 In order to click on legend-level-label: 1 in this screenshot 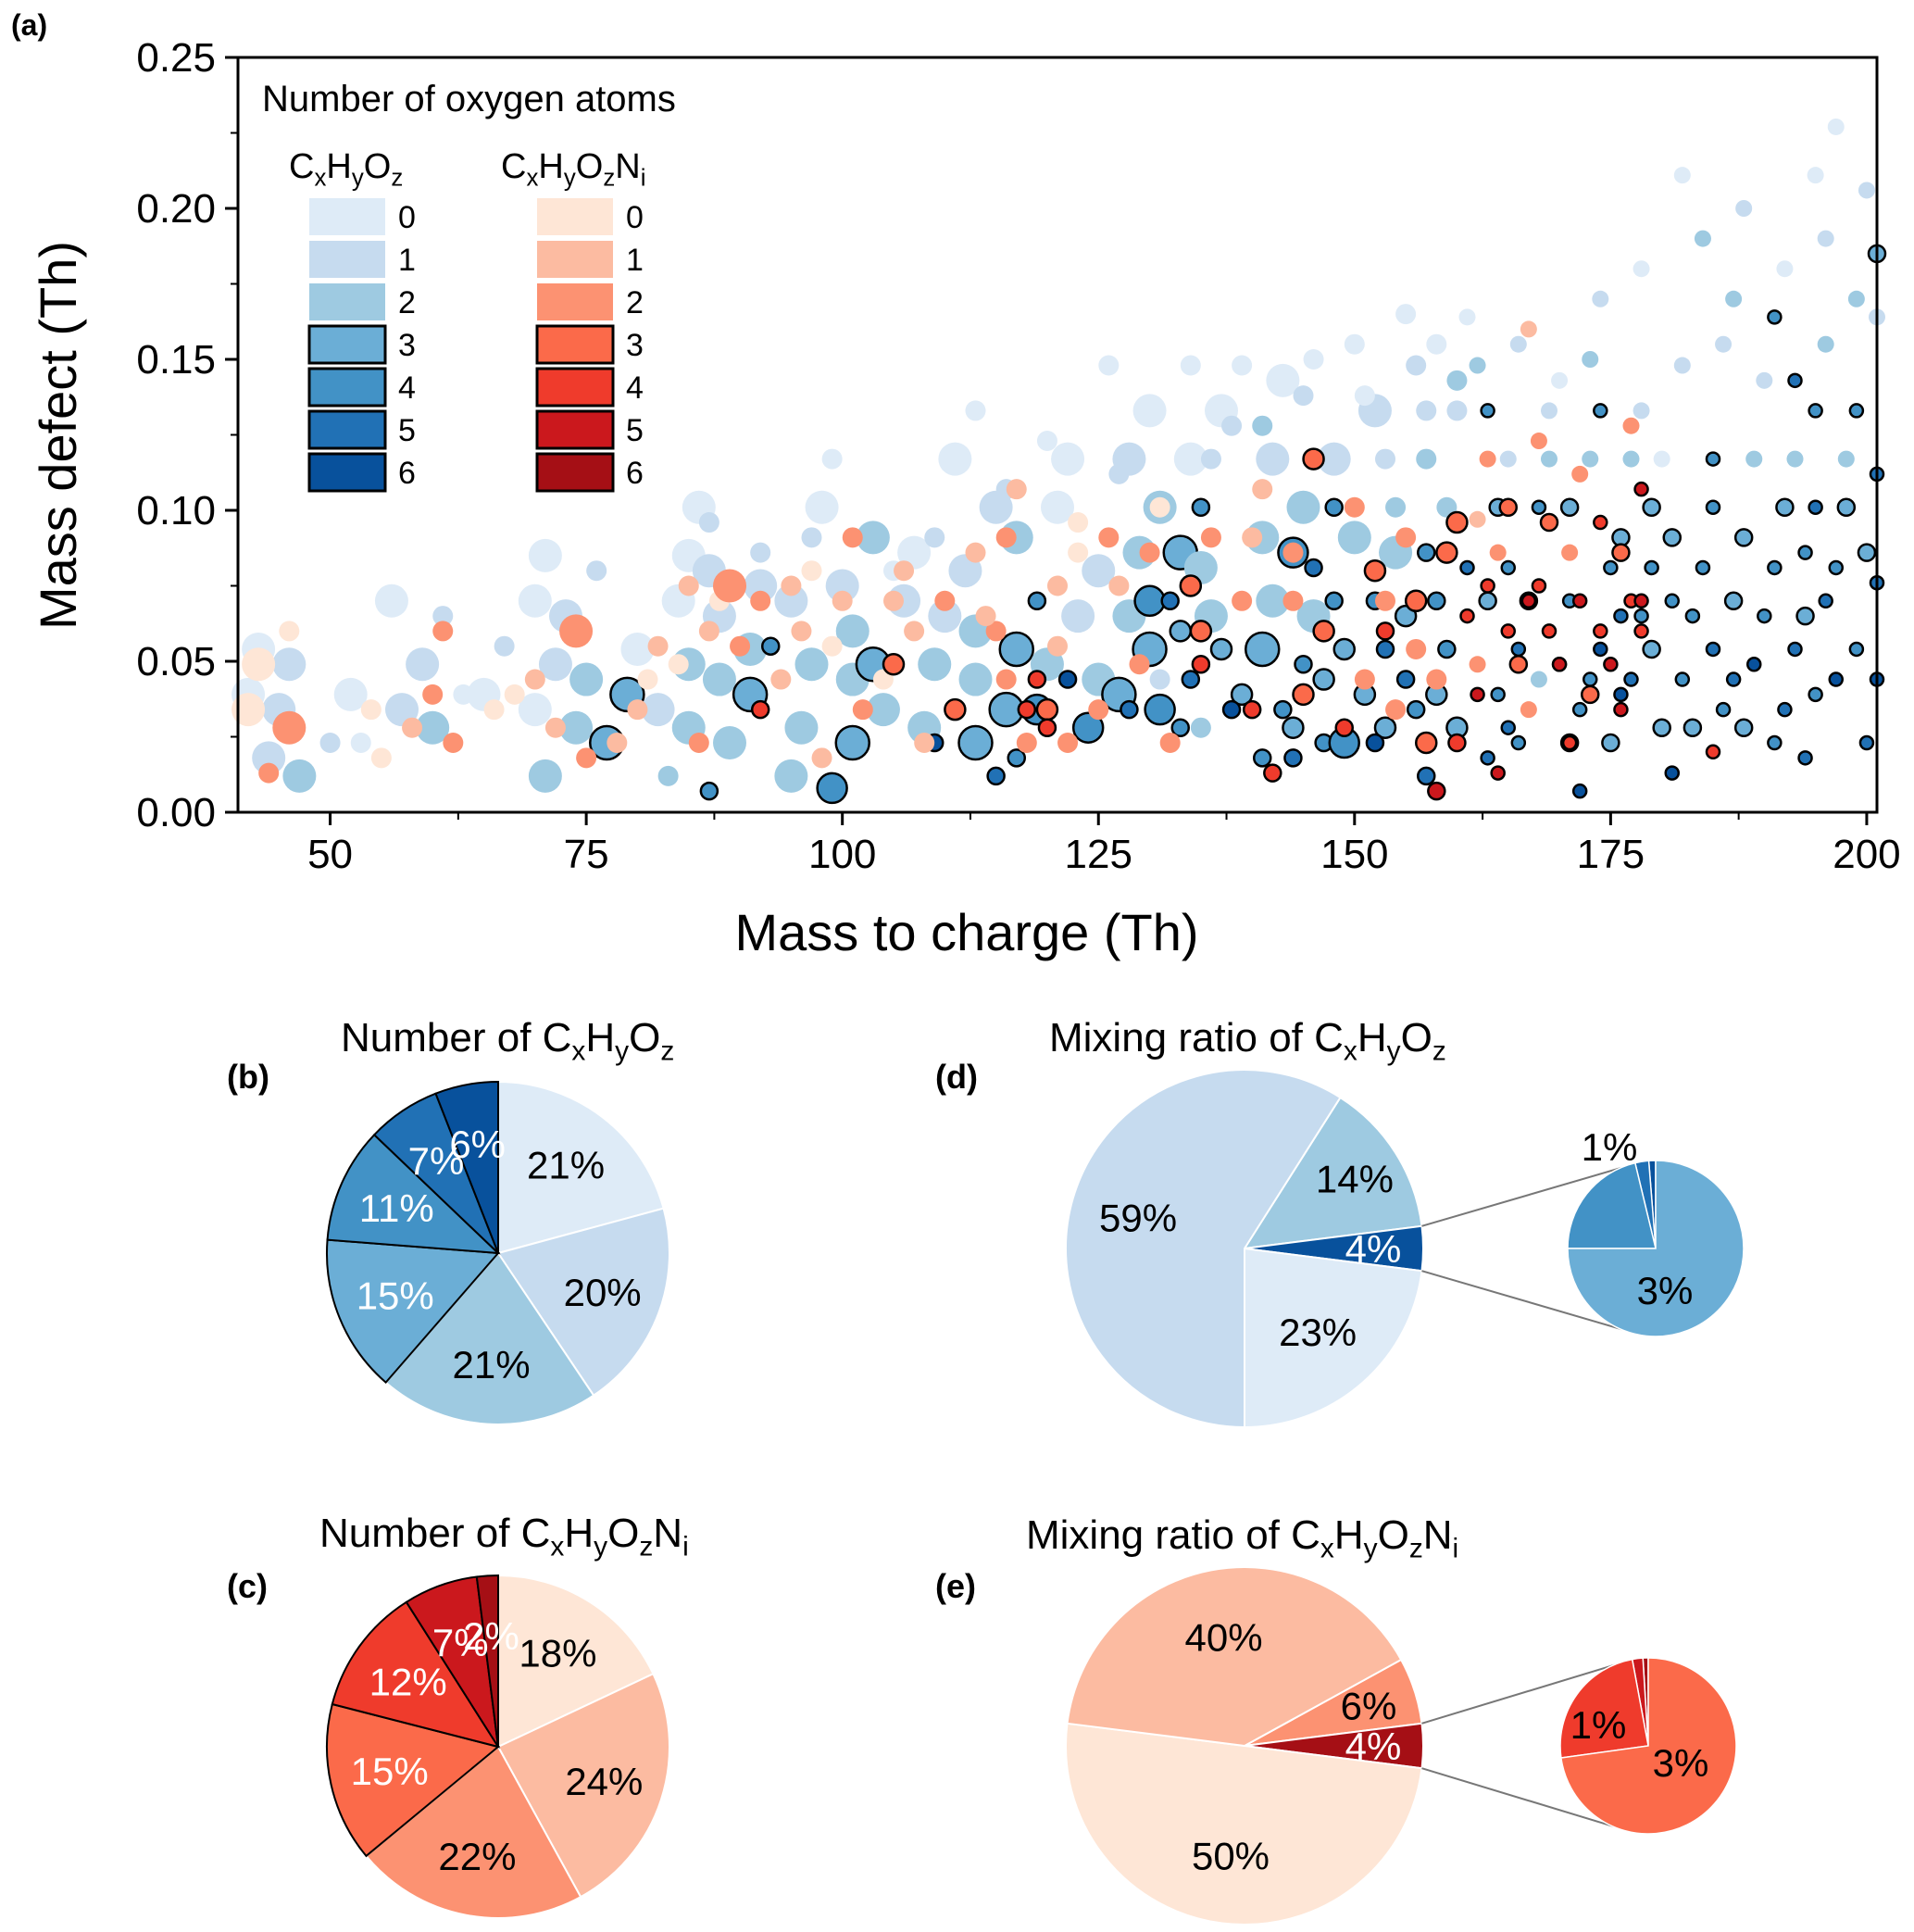, I will do `click(635, 260)`.